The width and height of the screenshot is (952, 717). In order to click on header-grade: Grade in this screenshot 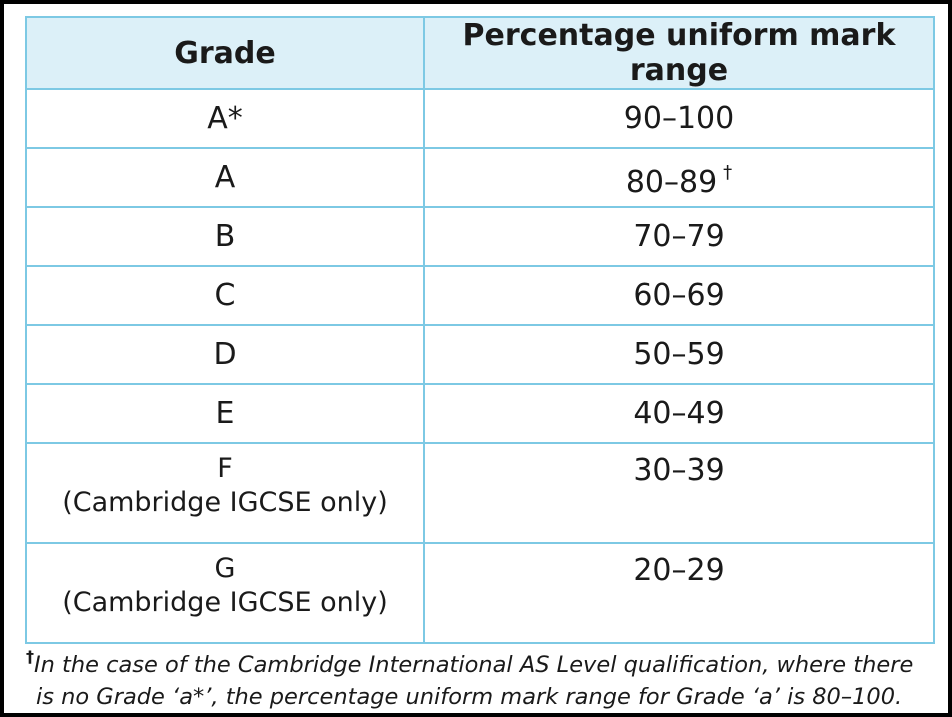, I will do `click(225, 53)`.